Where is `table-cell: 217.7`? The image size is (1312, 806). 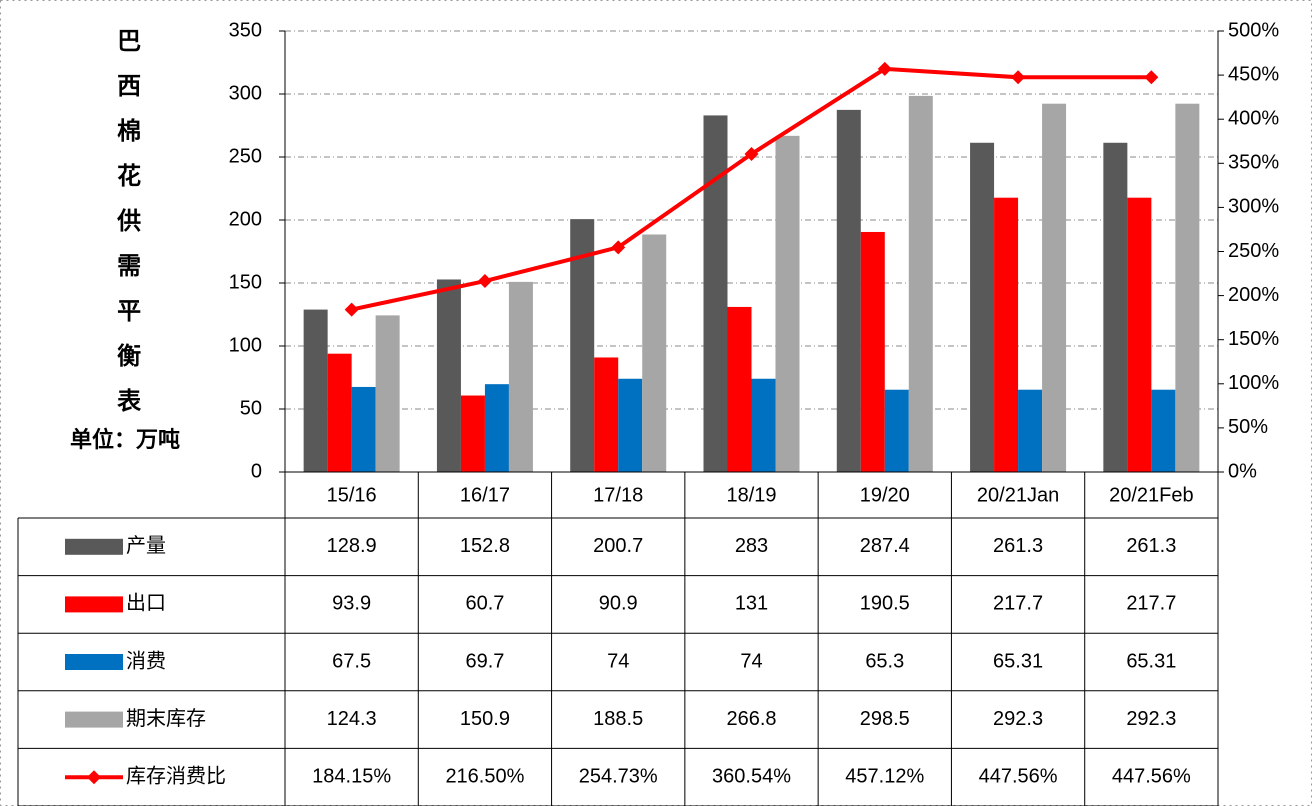 table-cell: 217.7 is located at coordinates (1018, 604).